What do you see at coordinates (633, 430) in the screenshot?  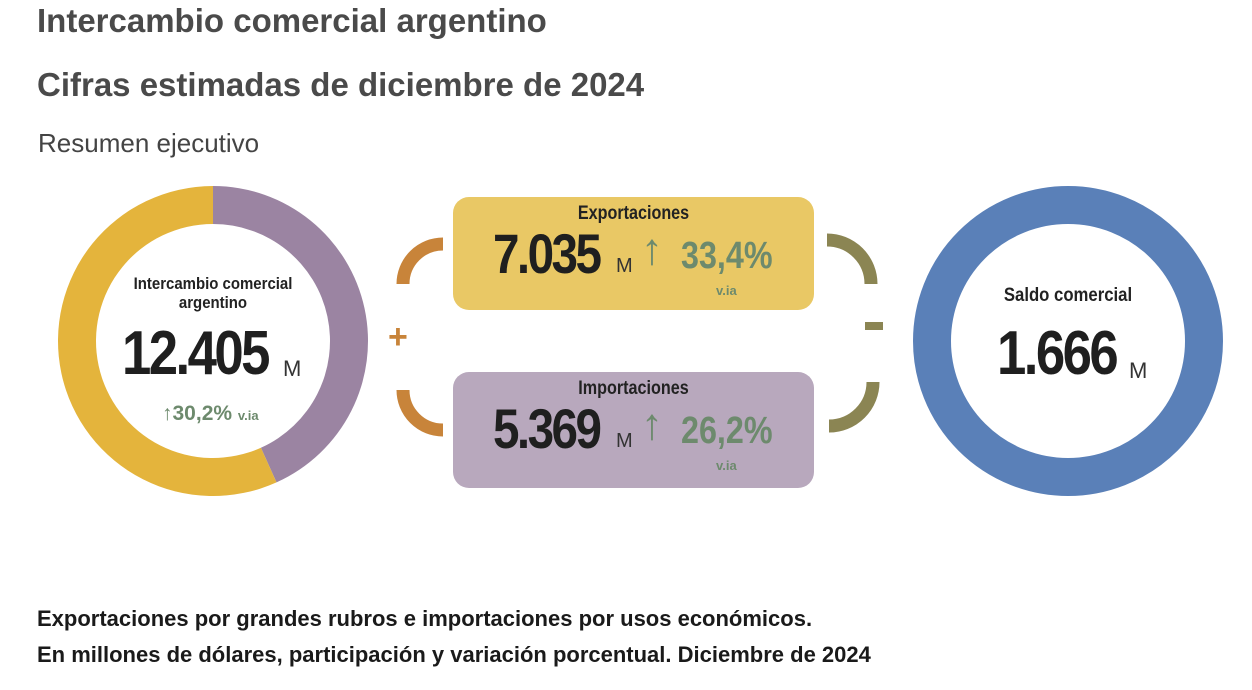 I see `imports-box: Importaciones 5.369 M ↑ 26,2% v.ia` at bounding box center [633, 430].